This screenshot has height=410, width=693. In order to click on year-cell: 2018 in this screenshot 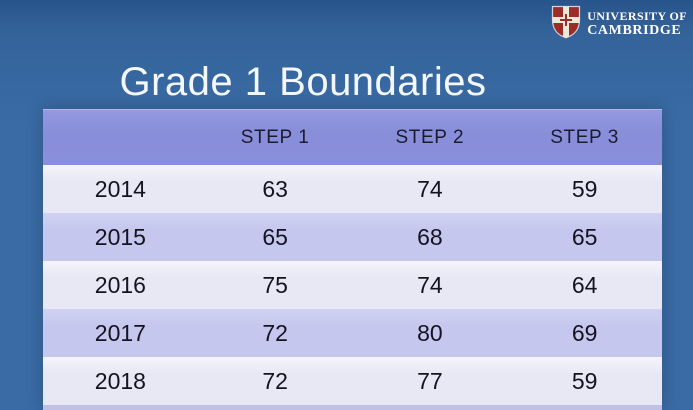, I will do `click(120, 380)`.